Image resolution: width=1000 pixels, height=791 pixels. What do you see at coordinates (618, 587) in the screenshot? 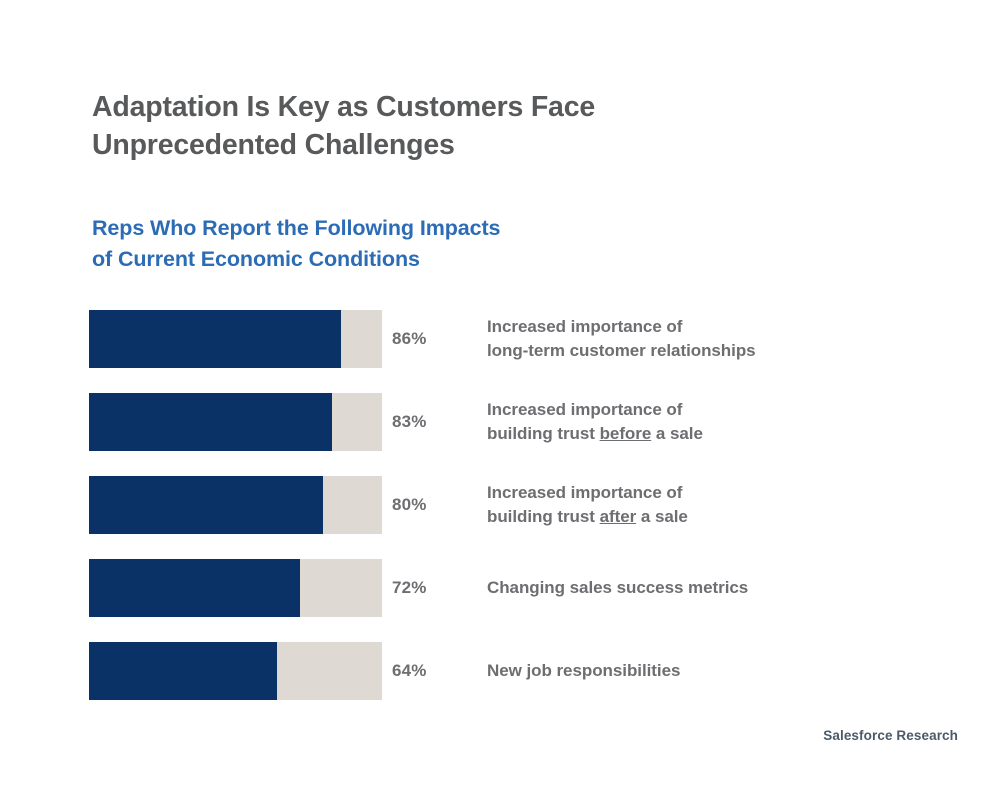
I see `label-line-1: Changing sales success metrics` at bounding box center [618, 587].